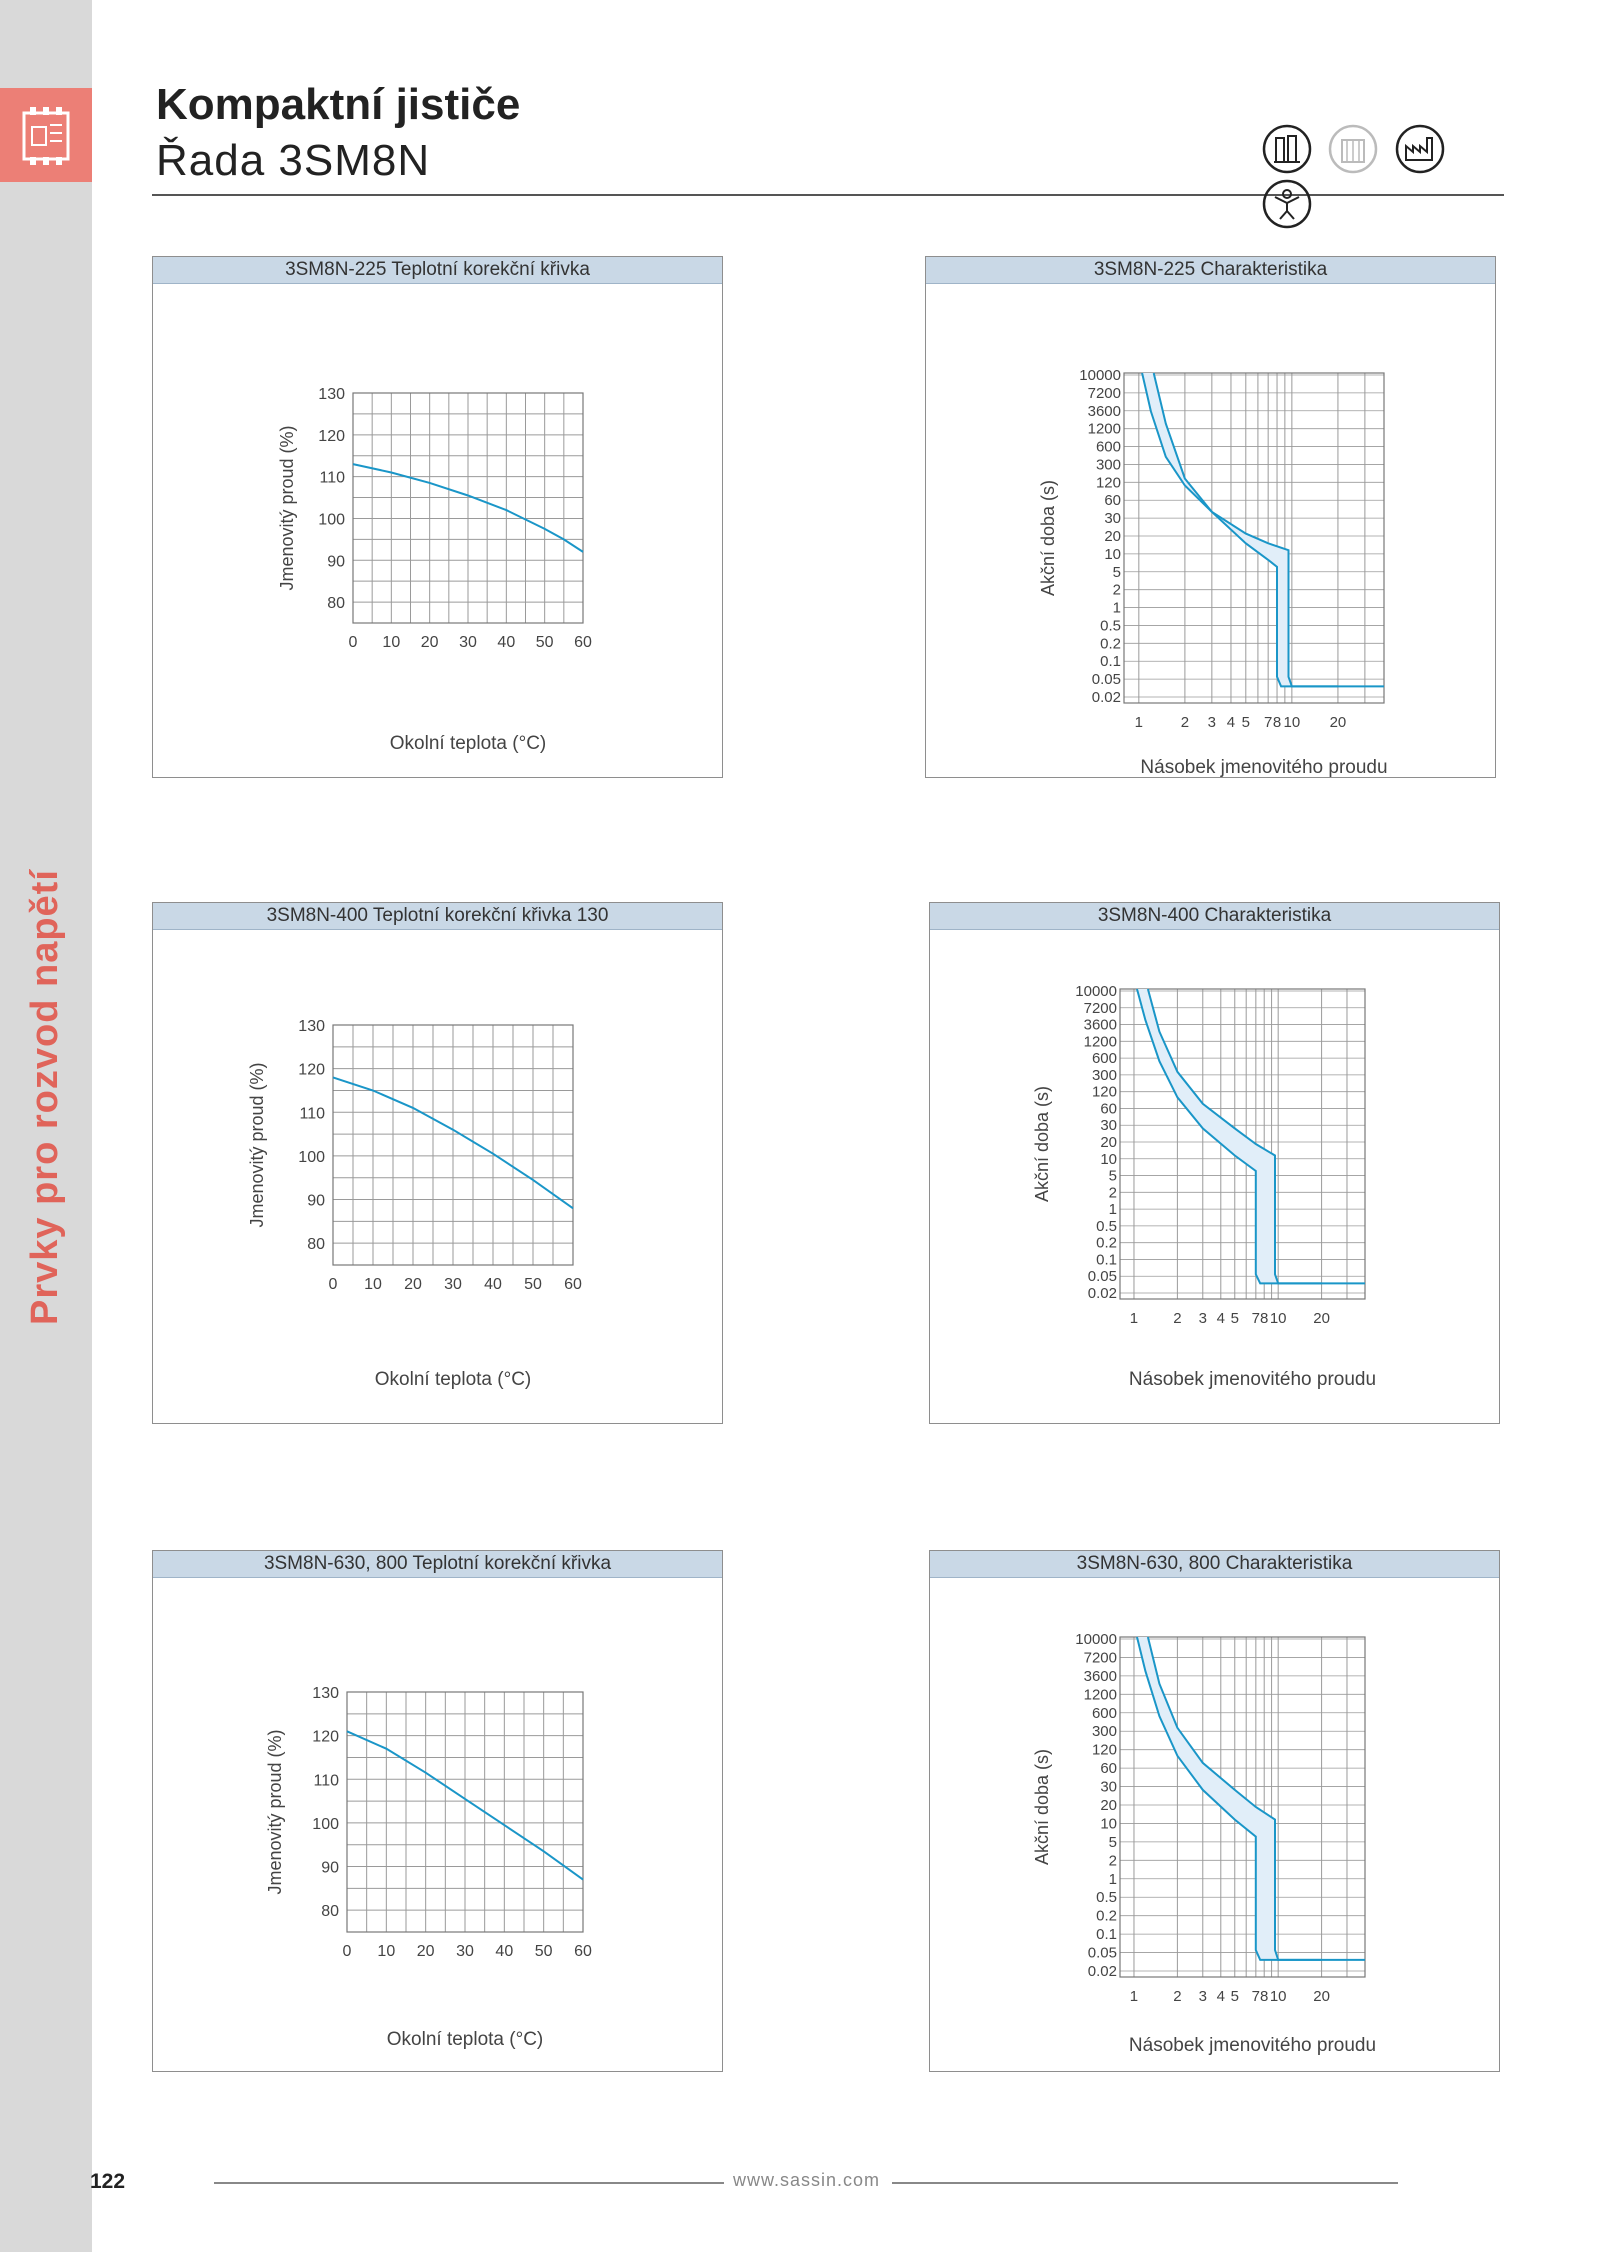 The height and width of the screenshot is (2252, 1600). What do you see at coordinates (1210, 270) in the screenshot?
I see `panel-title: 3SM8N-225 Charakteristika` at bounding box center [1210, 270].